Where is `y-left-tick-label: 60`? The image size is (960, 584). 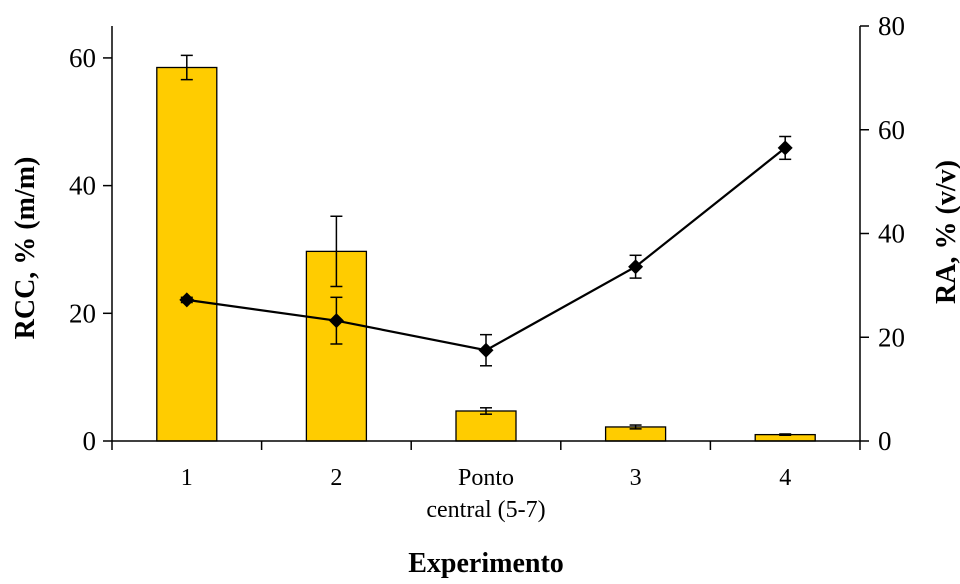 y-left-tick-label: 60 is located at coordinates (82, 58).